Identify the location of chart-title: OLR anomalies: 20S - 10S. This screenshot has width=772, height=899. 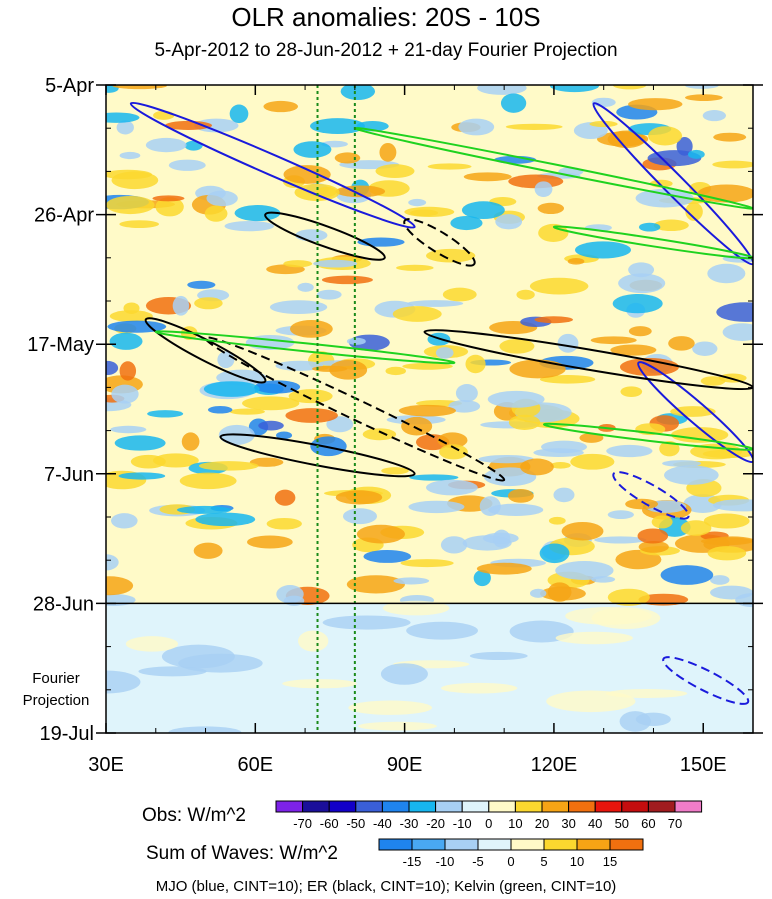
(386, 17).